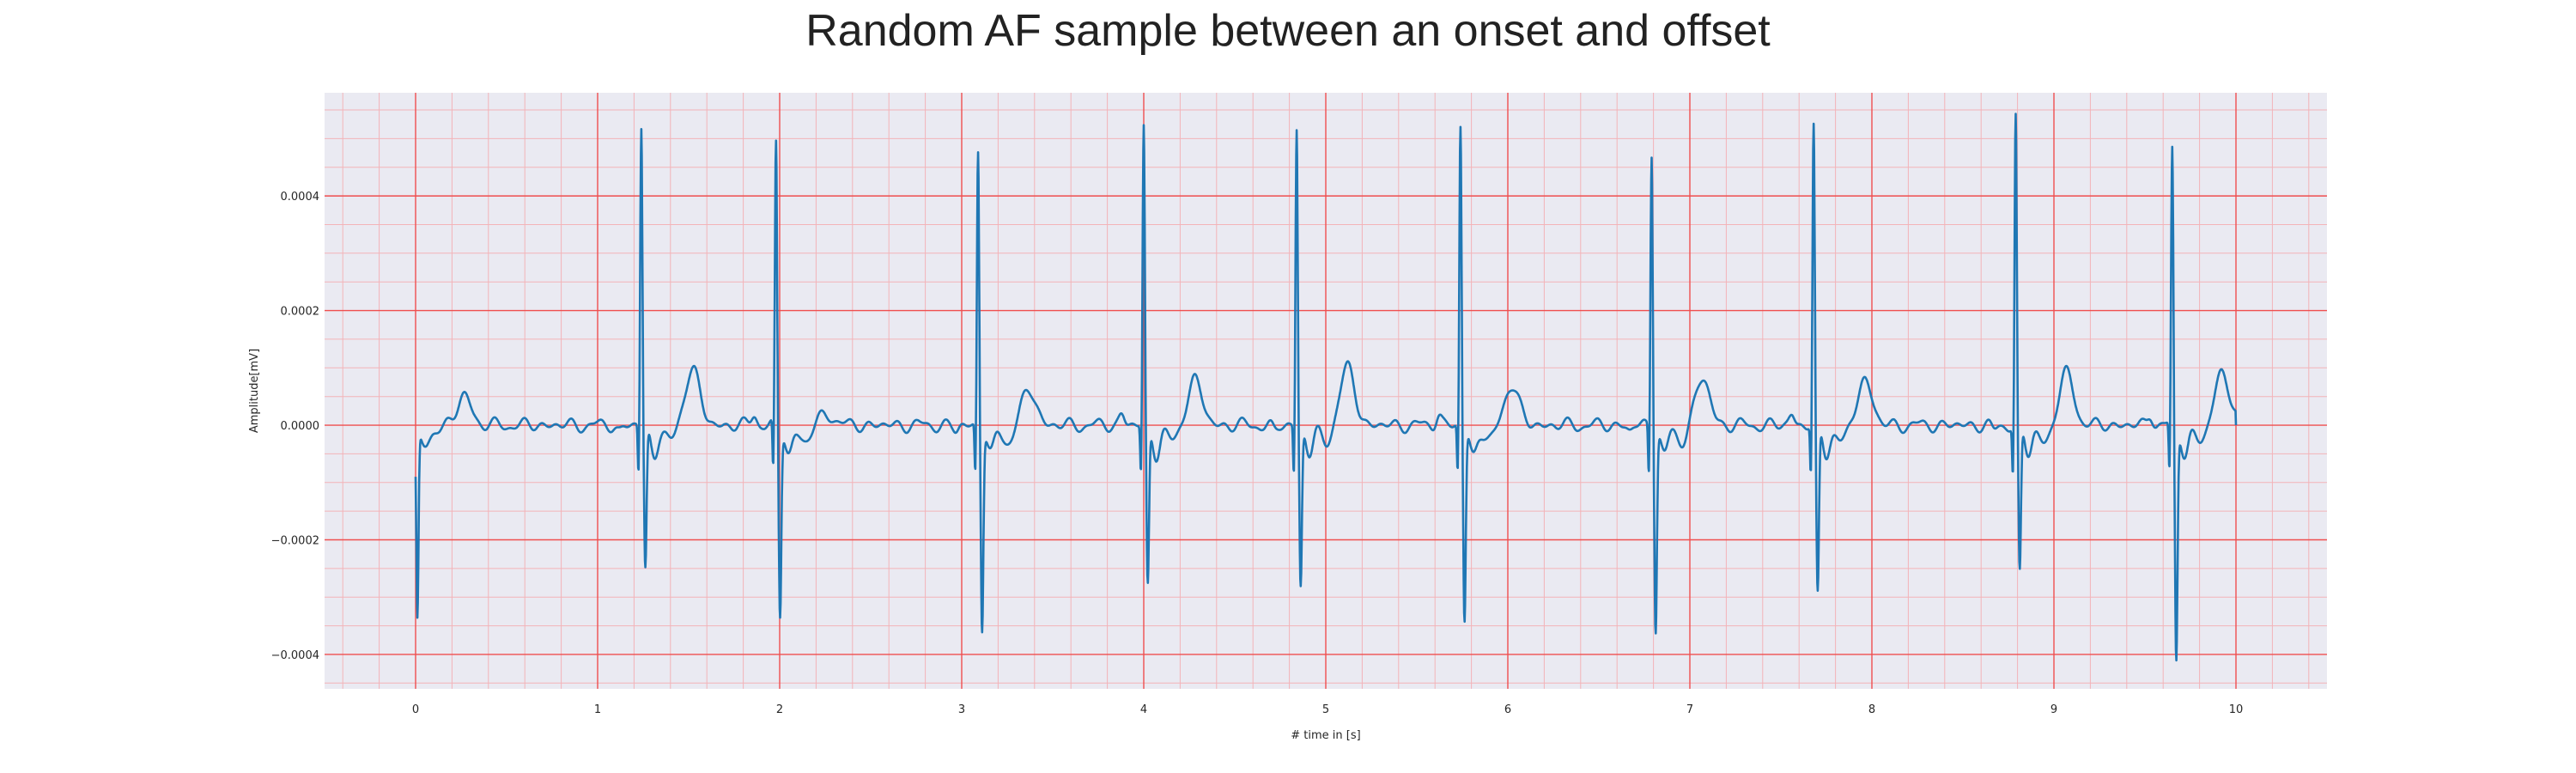 The height and width of the screenshot is (773, 2576). I want to click on x-tick-label: 8, so click(1872, 709).